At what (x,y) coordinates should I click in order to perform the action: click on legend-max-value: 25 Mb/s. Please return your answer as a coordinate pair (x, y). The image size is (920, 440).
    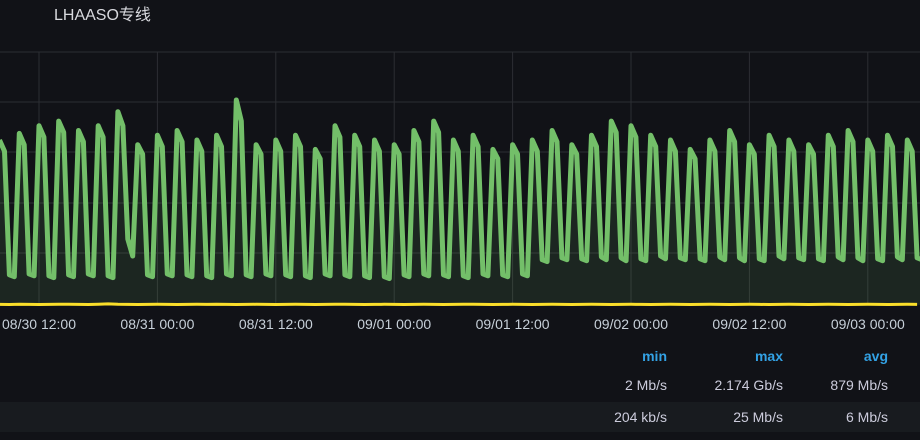
    Looking at the image, I should click on (758, 417).